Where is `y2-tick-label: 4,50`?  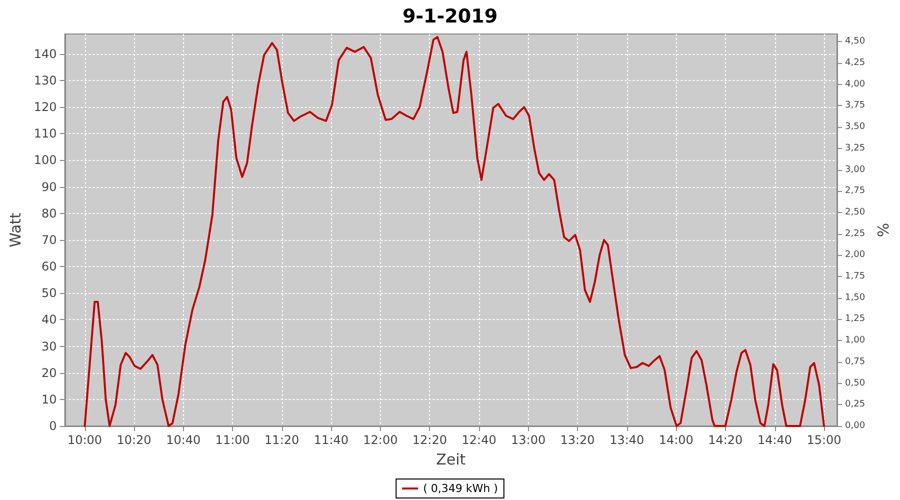 y2-tick-label: 4,50 is located at coordinates (855, 41).